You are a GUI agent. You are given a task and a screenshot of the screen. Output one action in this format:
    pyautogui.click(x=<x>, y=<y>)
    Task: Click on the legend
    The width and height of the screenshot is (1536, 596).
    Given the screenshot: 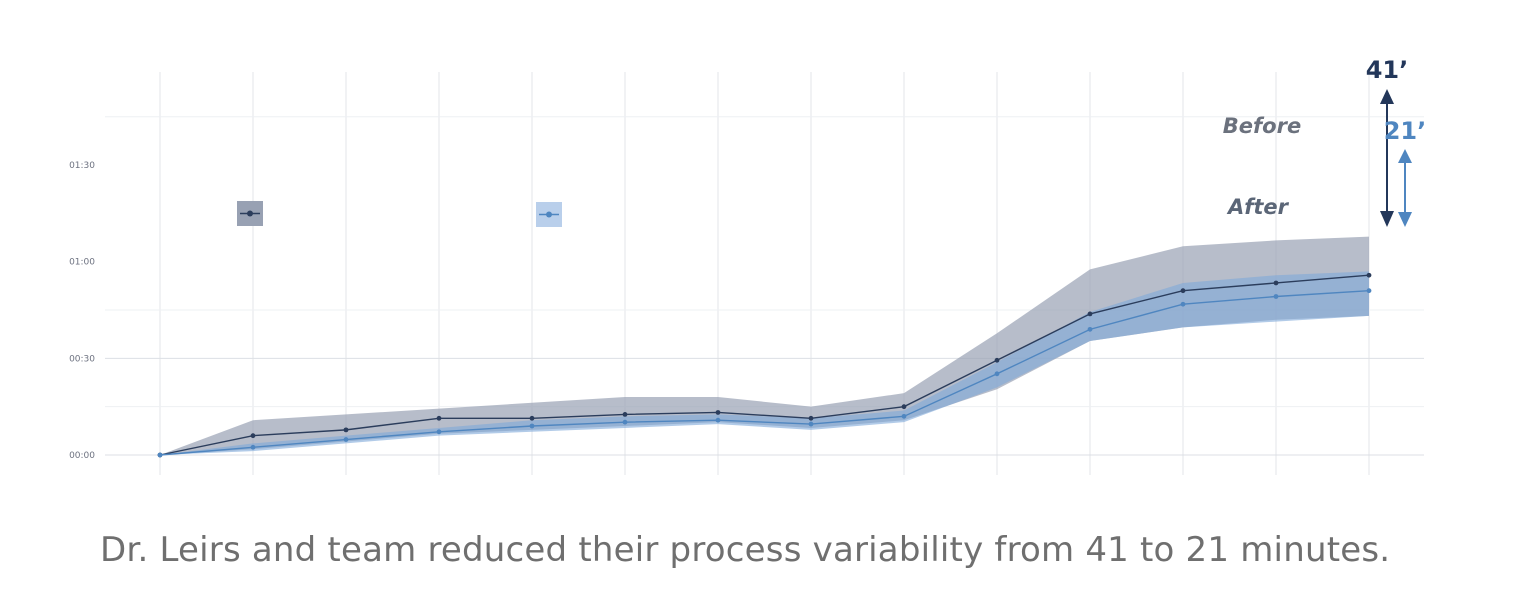 What is the action you would take?
    pyautogui.click(x=399, y=214)
    